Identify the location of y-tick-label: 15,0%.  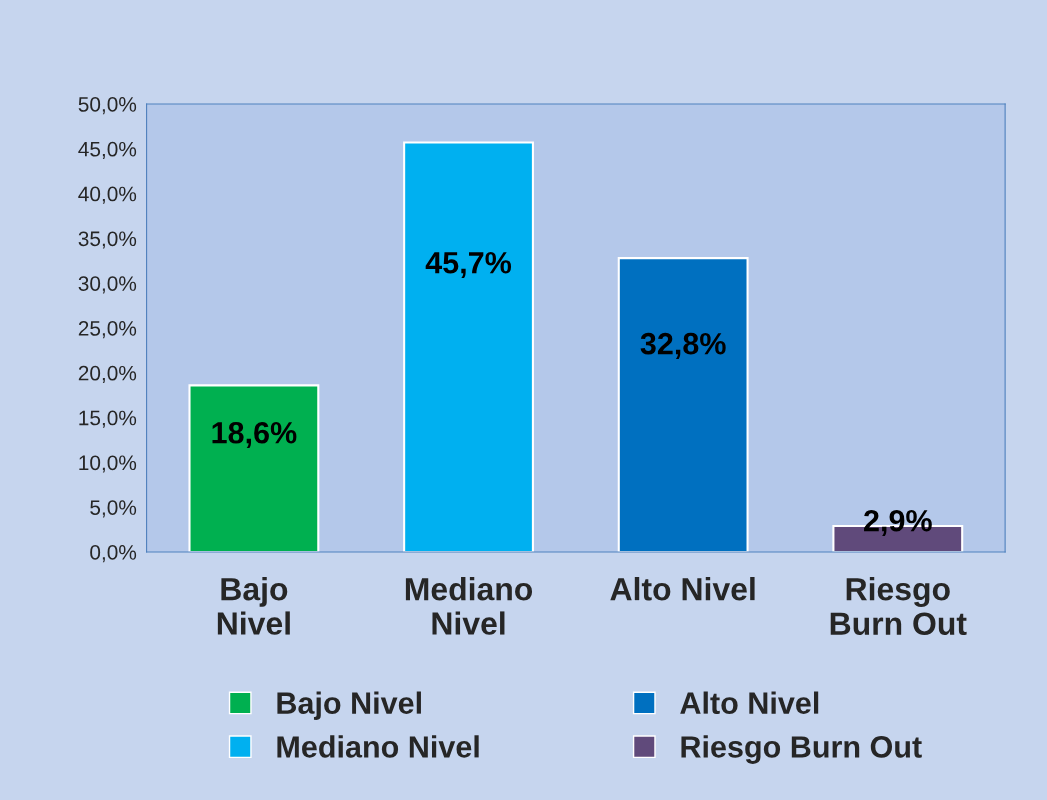
(108, 419).